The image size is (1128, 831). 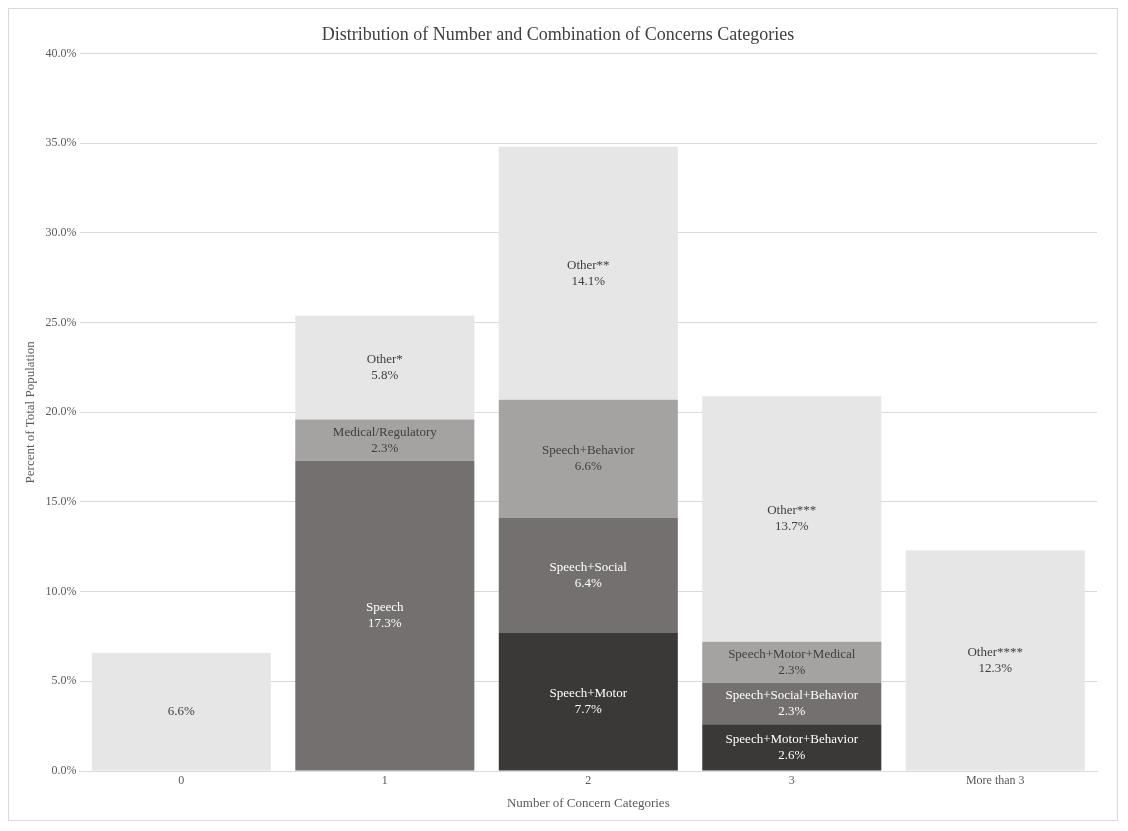 I want to click on y-tick-label: 20.0%, so click(x=61, y=411).